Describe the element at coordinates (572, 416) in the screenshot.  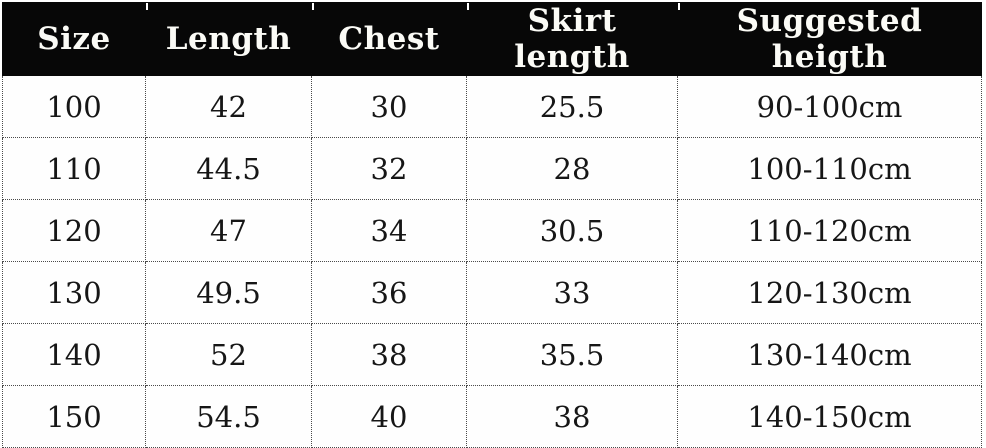
I see `cell-skirt-length: 38` at that location.